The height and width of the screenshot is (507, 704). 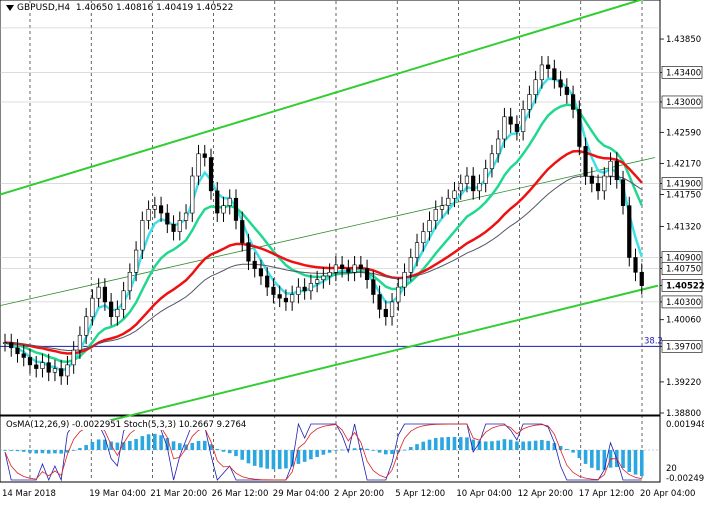 What do you see at coordinates (683, 164) in the screenshot?
I see `price-tick-label: 1.42170` at bounding box center [683, 164].